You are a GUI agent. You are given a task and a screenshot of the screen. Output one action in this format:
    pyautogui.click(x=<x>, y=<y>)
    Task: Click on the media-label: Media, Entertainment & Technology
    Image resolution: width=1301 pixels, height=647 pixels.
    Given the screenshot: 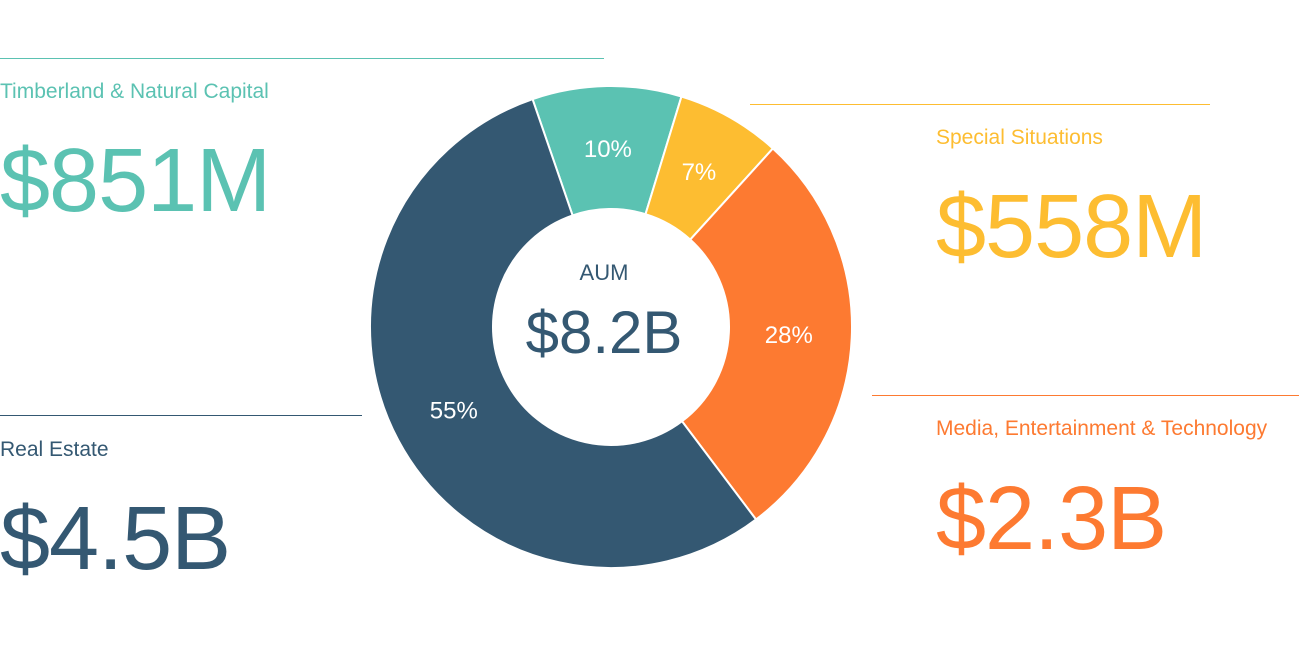 What is the action you would take?
    pyautogui.click(x=1102, y=428)
    